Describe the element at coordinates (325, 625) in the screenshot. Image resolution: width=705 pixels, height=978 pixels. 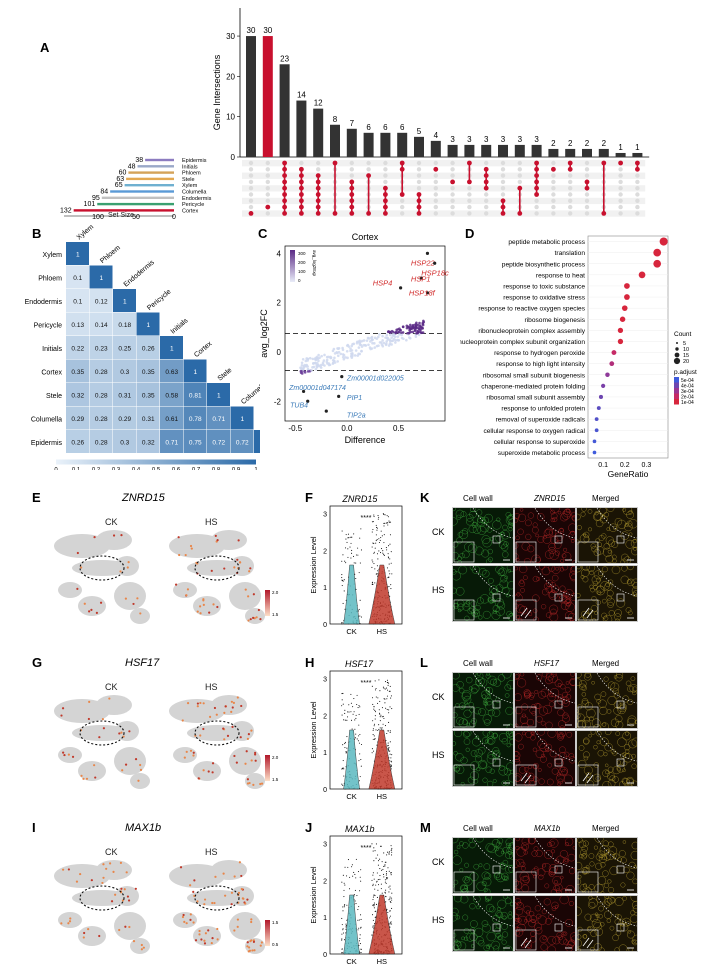
I see `violin-y-tick: 0` at that location.